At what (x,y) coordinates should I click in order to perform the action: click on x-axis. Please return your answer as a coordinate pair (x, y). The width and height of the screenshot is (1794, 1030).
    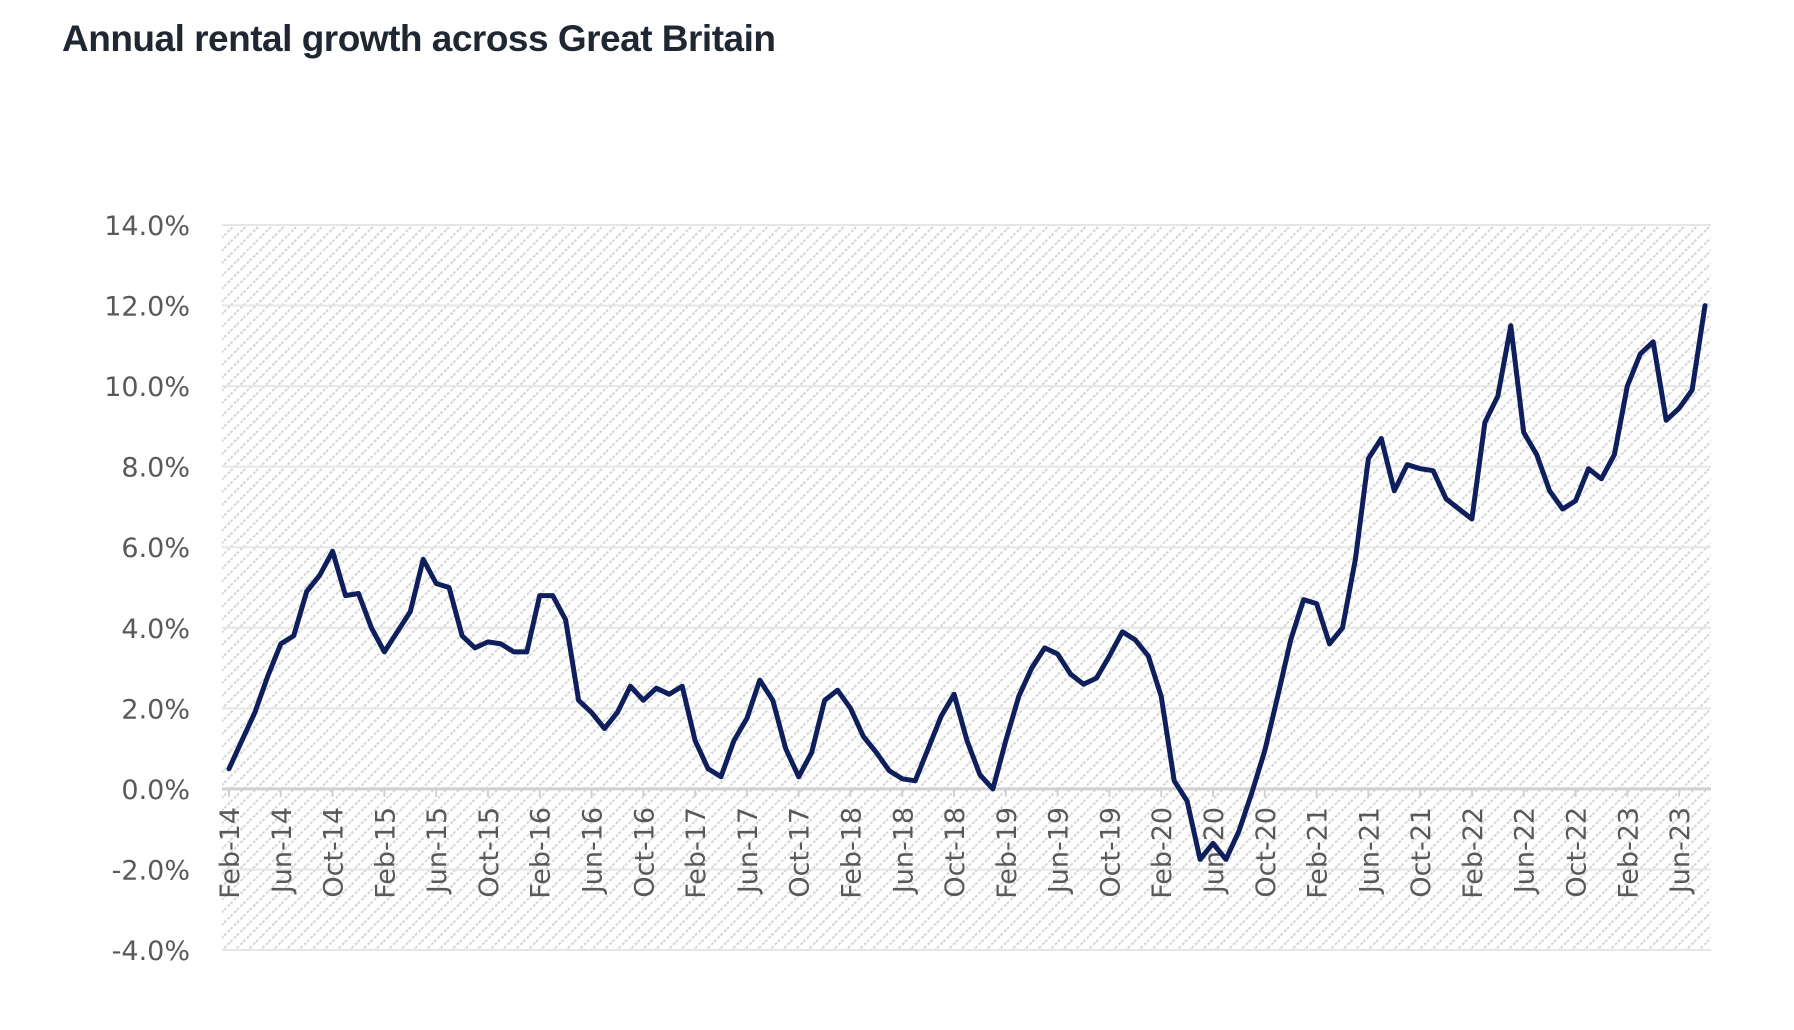
    Looking at the image, I should click on (954, 792).